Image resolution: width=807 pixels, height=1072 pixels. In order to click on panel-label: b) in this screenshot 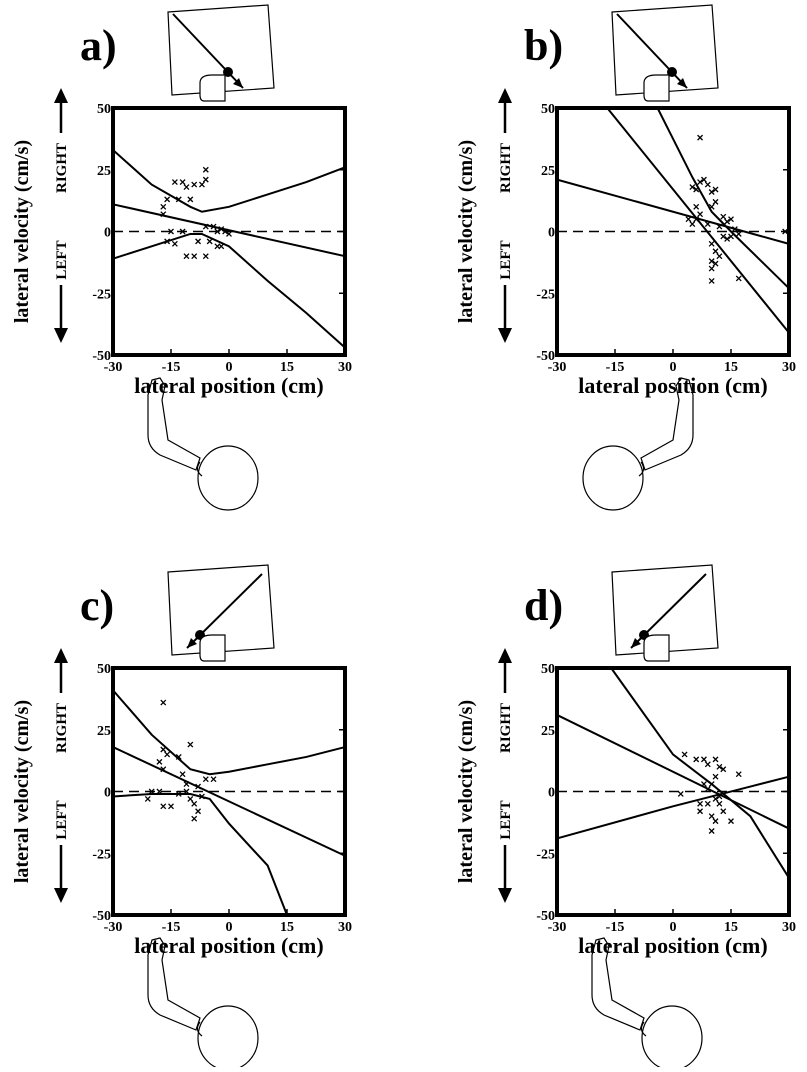, I will do `click(543, 45)`.